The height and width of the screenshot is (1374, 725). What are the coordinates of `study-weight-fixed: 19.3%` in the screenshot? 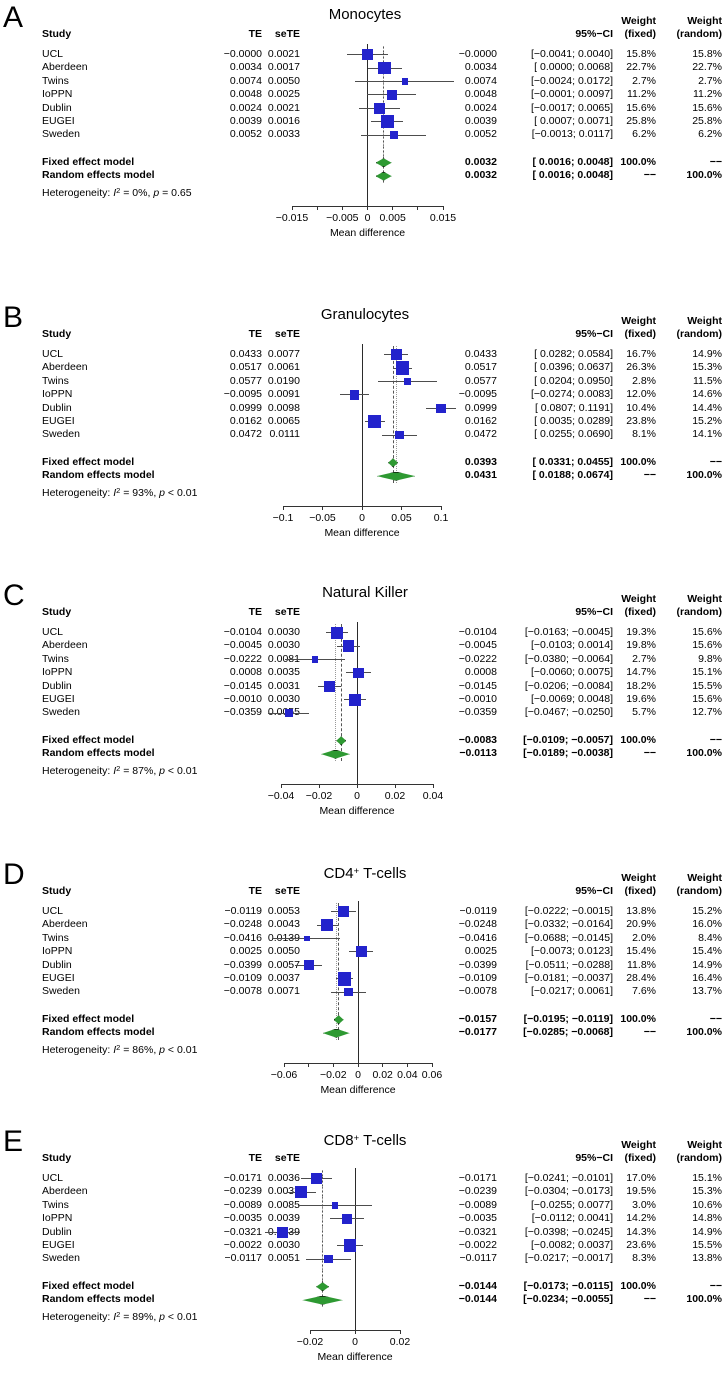 It's located at (641, 632).